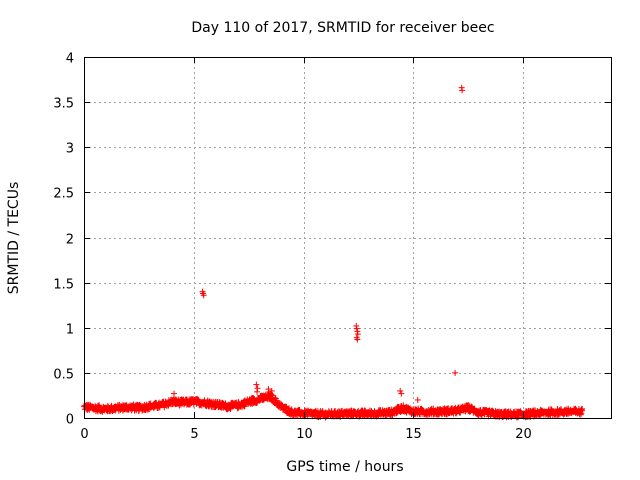  What do you see at coordinates (304, 434) in the screenshot?
I see `x-tick-label: 10` at bounding box center [304, 434].